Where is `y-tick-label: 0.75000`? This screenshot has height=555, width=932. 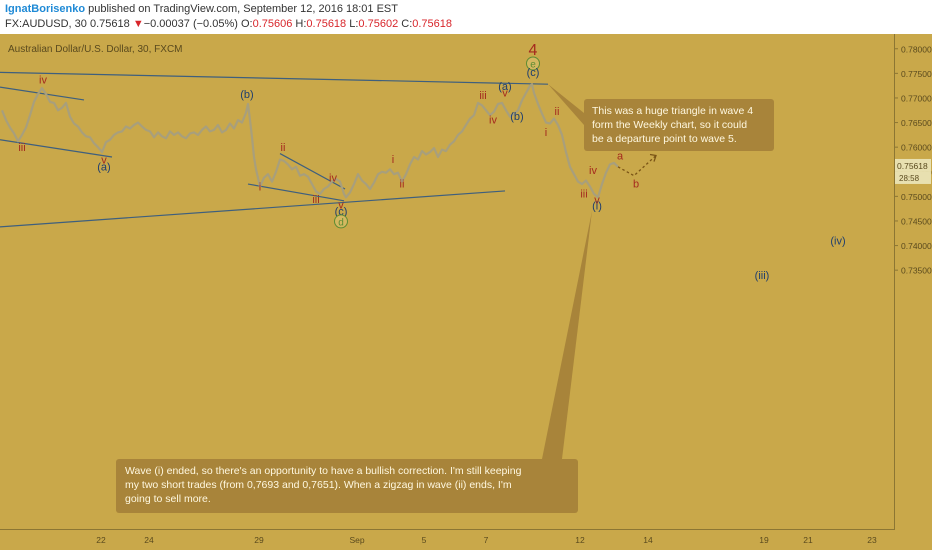
y-tick-label: 0.75000 is located at coordinates (916, 197).